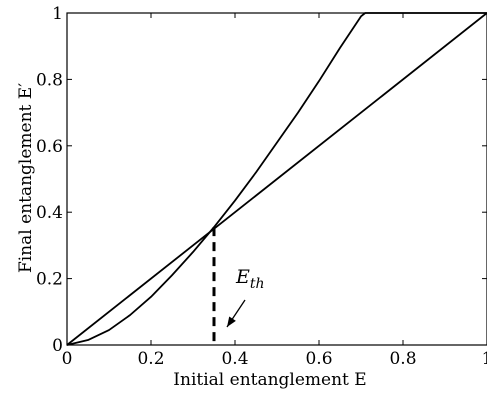 This screenshot has height=393, width=487. What do you see at coordinates (57, 14) in the screenshot?
I see `y-tick-label: 1` at bounding box center [57, 14].